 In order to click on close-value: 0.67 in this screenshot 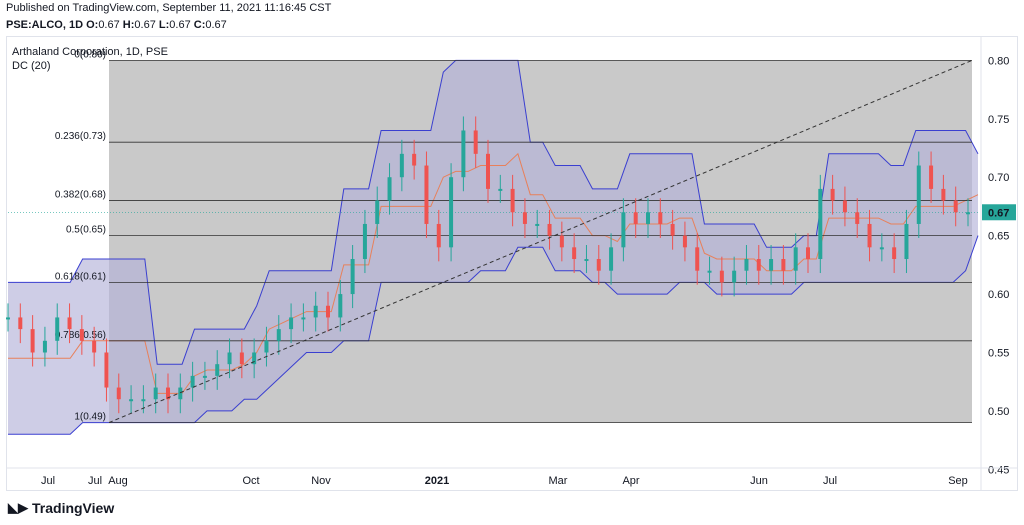, I will do `click(216, 25)`.